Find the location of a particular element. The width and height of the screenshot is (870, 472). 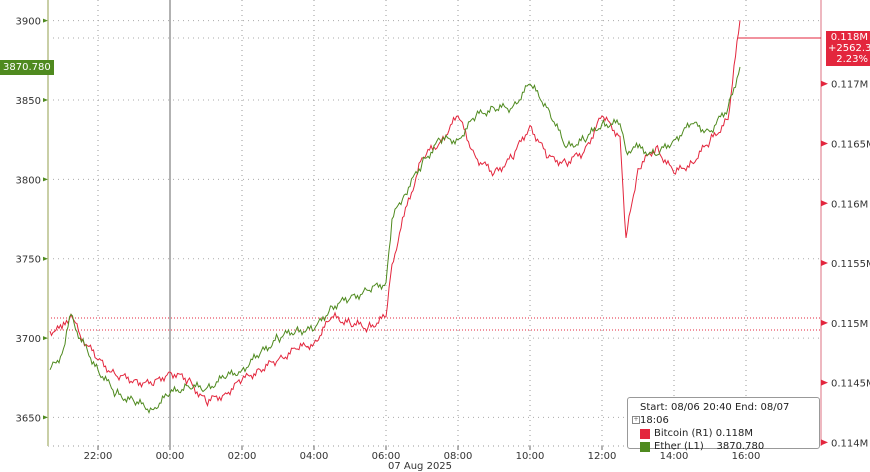

ether-last-value-flag: 3870.780 is located at coordinates (27, 67).